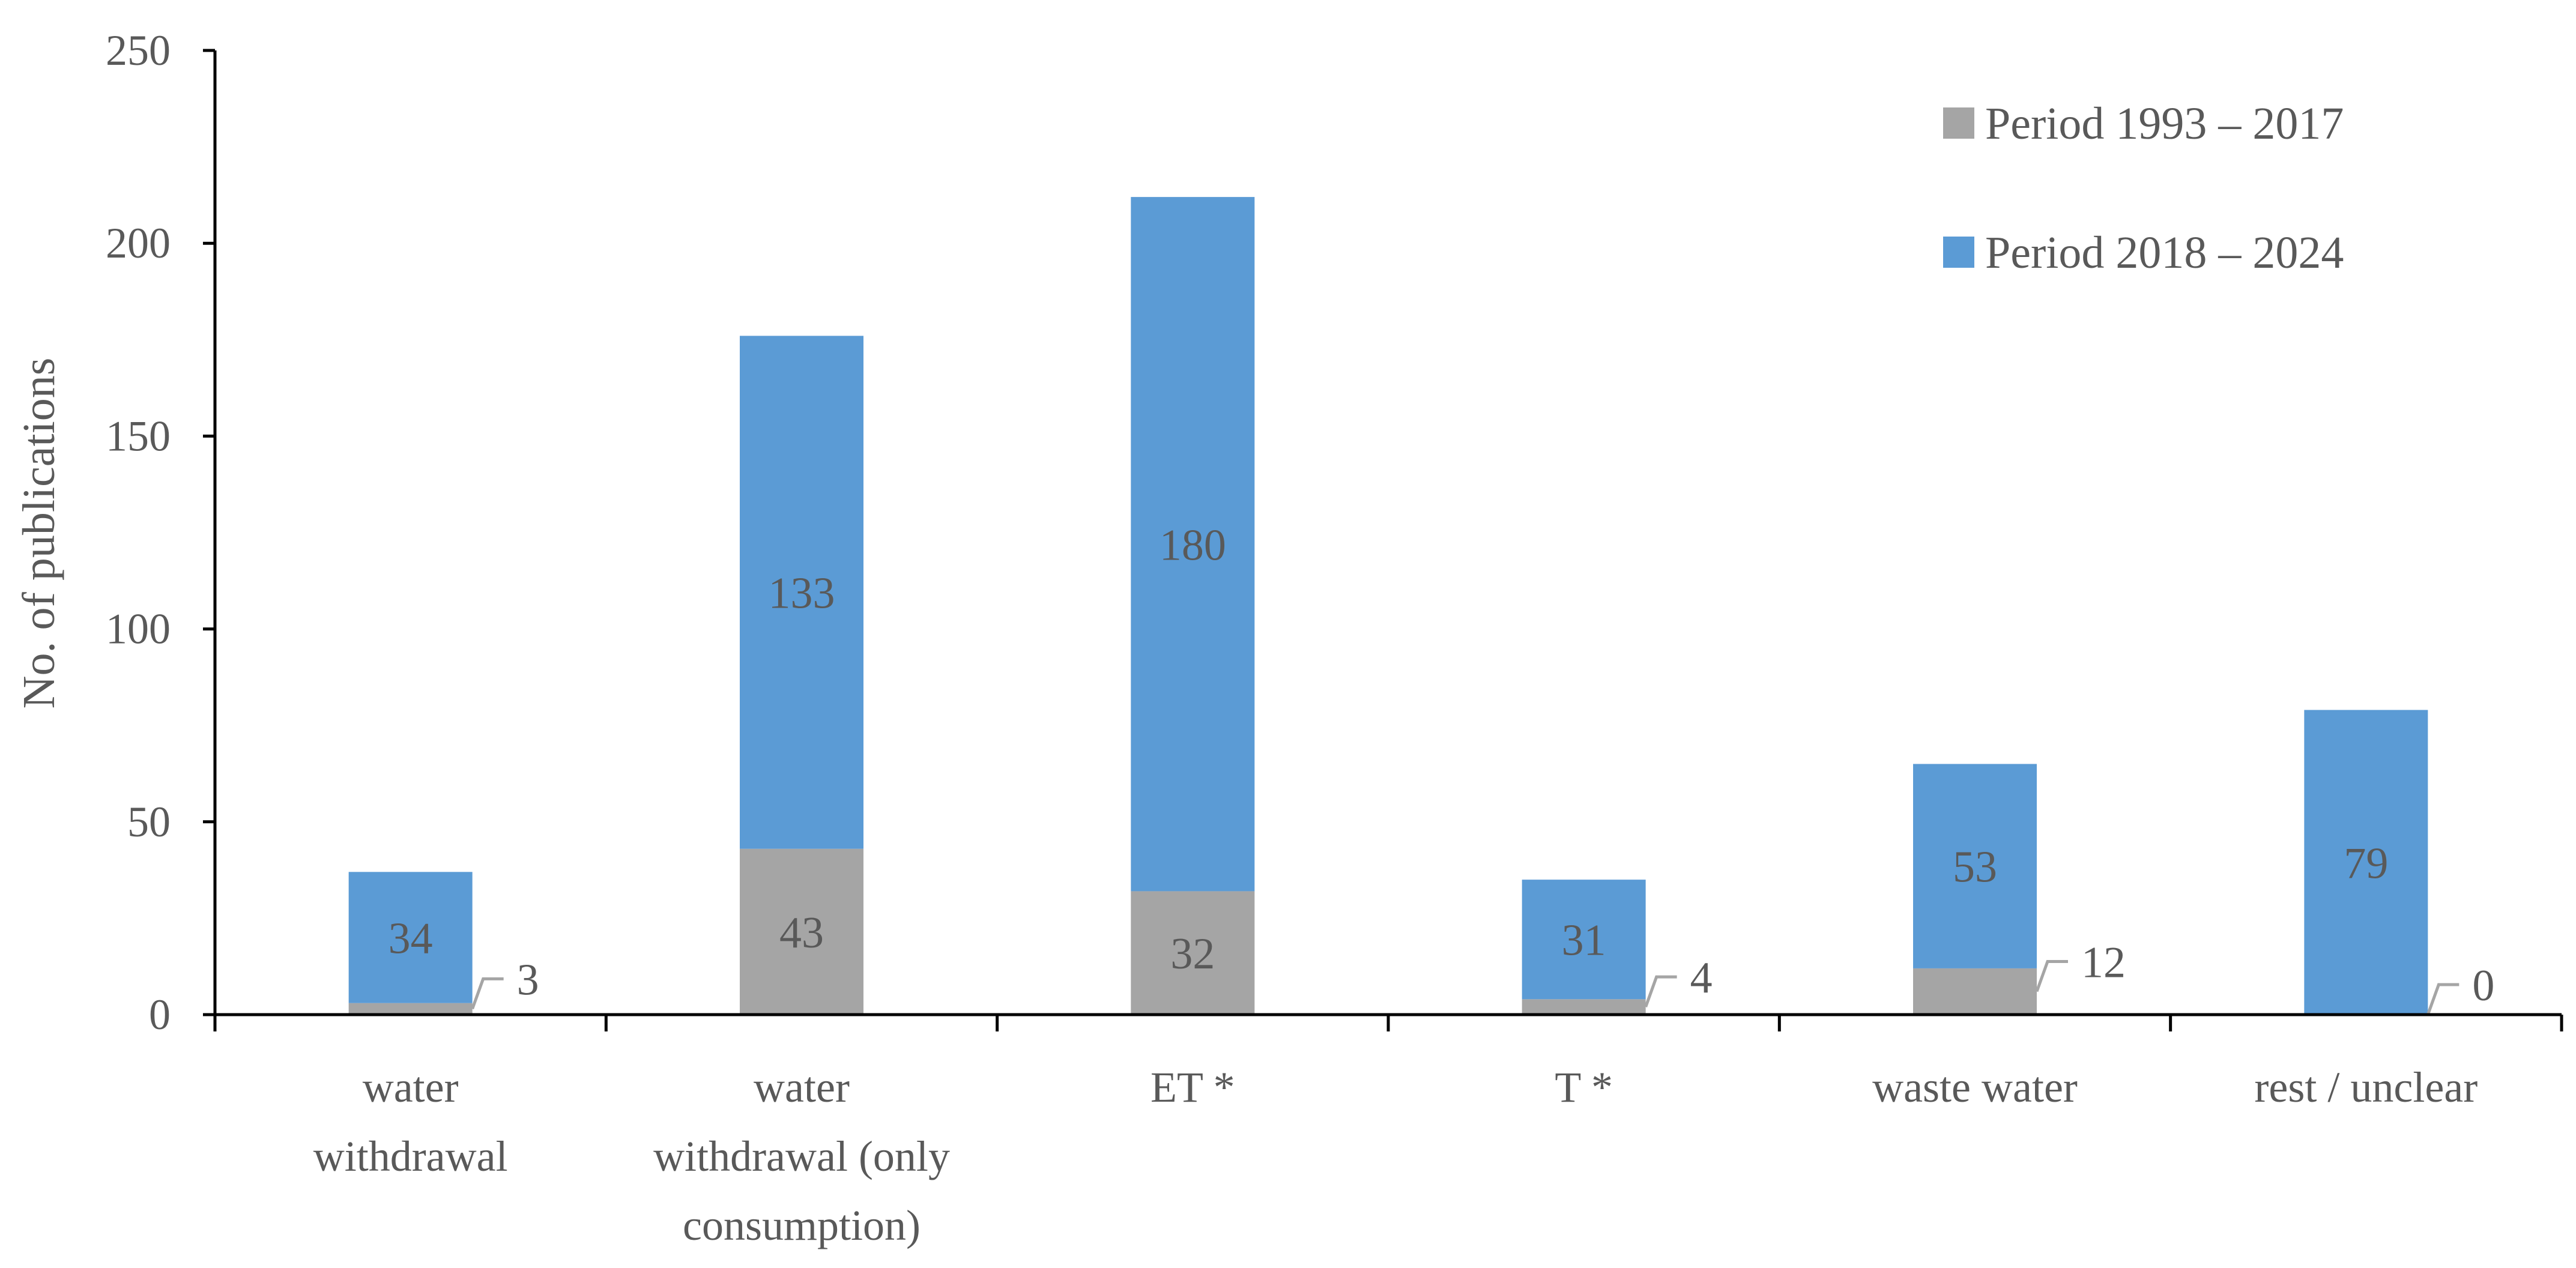 The width and height of the screenshot is (2576, 1268). I want to click on data-label: 31, so click(1584, 940).